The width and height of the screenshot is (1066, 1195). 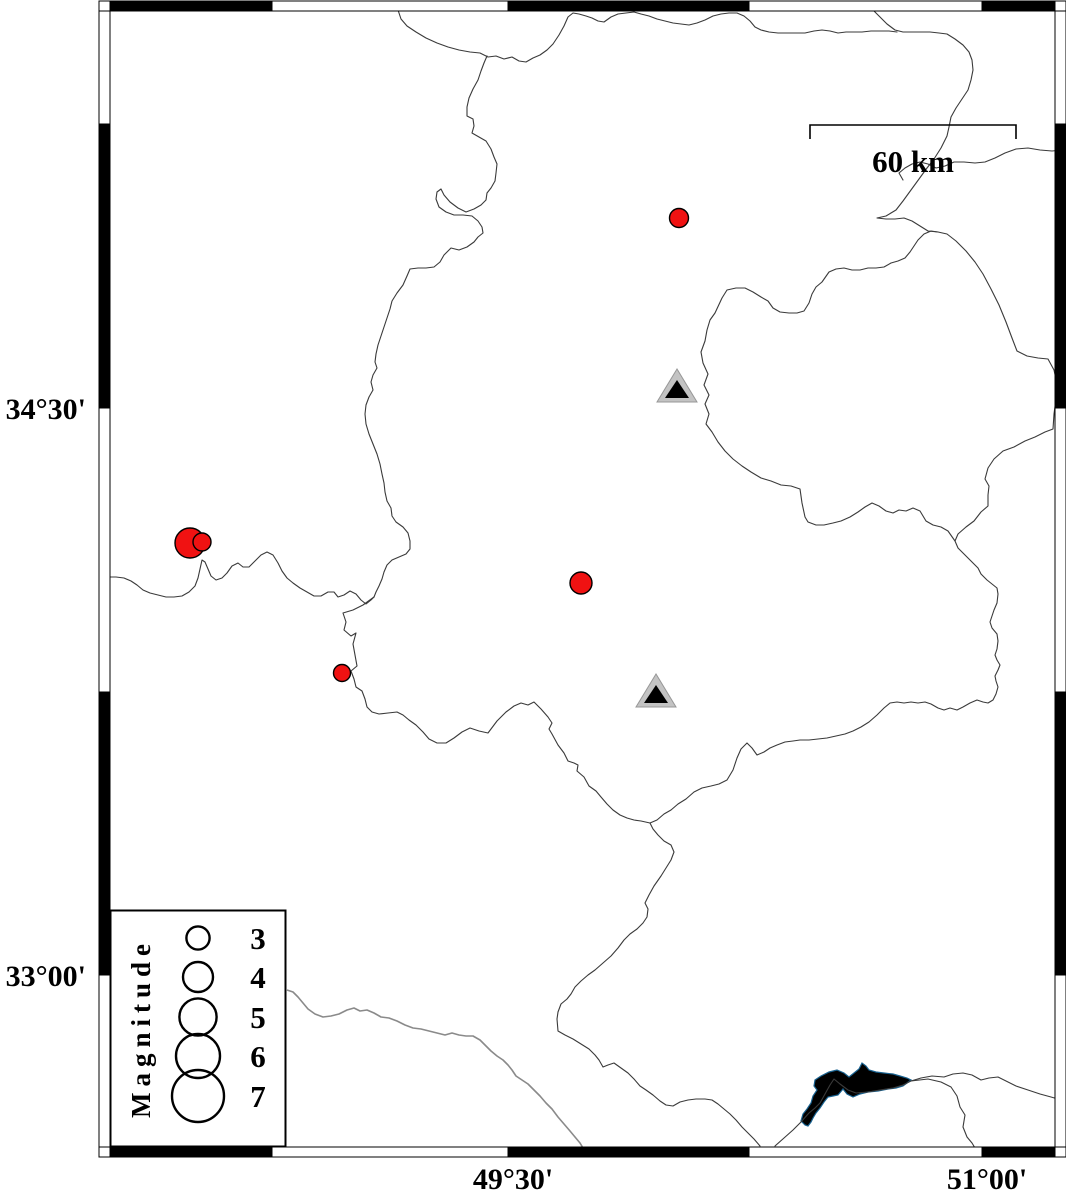 I want to click on boundary-north, so click(x=647, y=36).